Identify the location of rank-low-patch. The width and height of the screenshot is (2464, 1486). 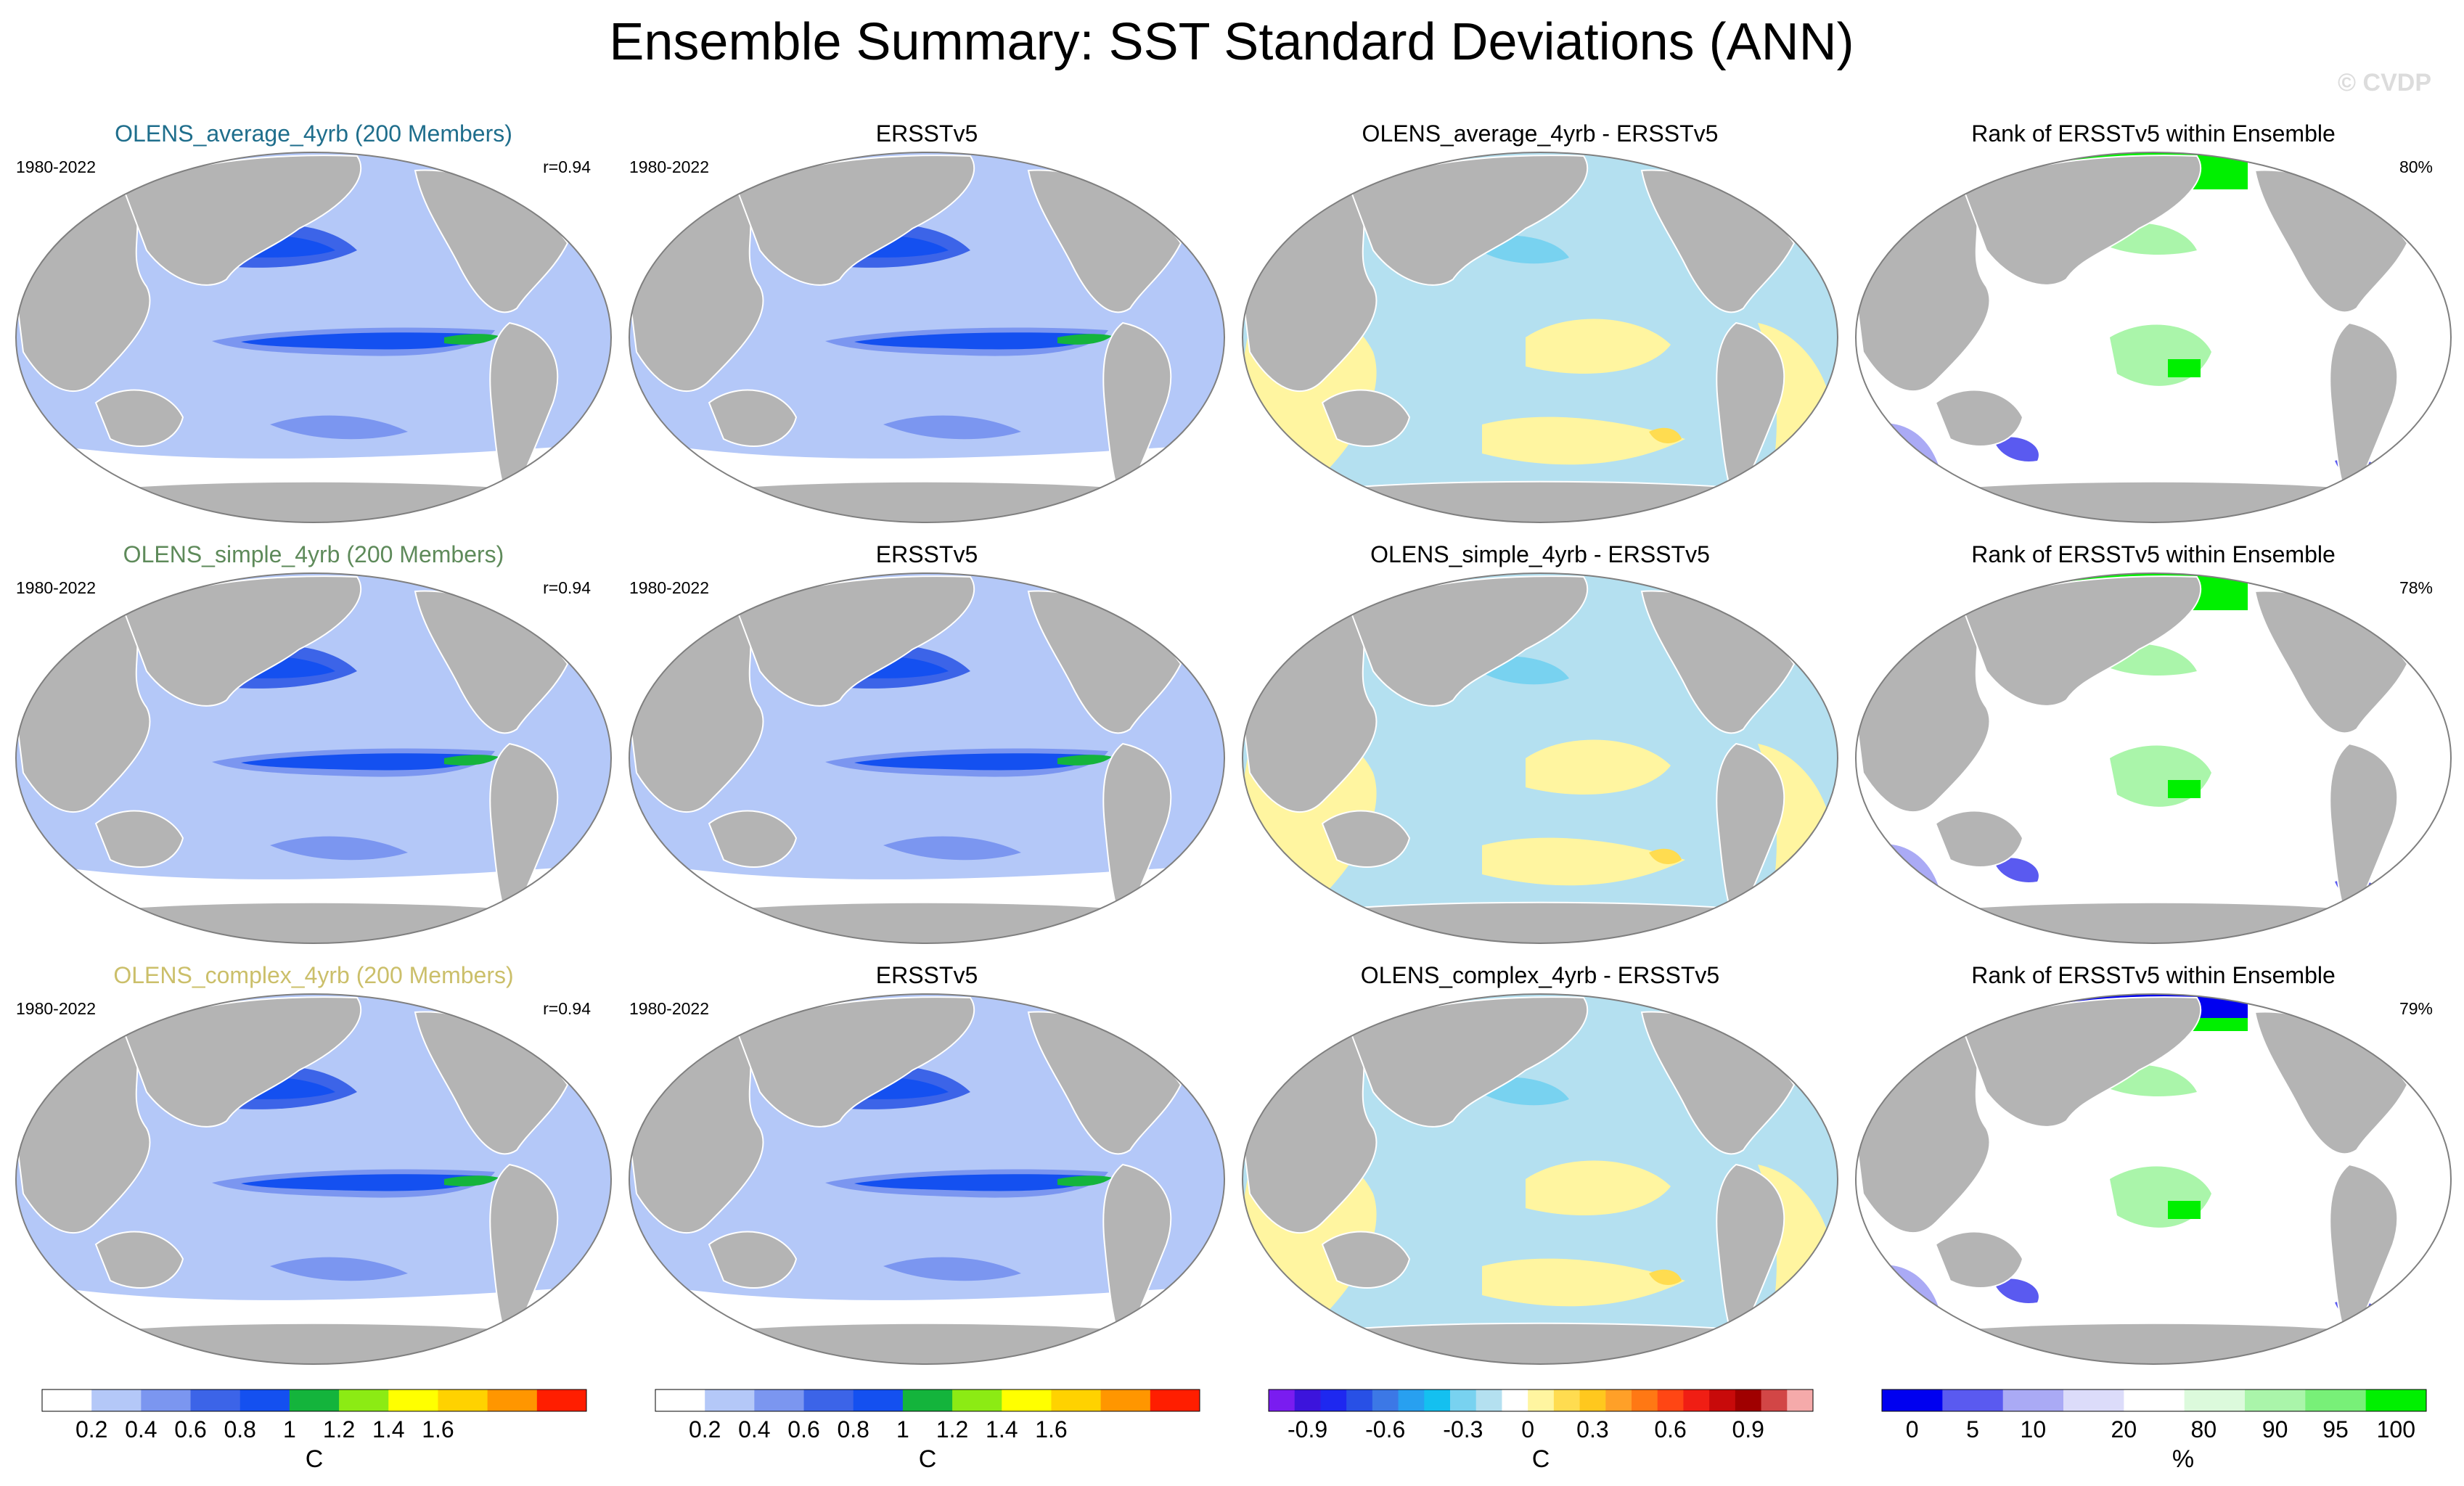
(2017, 449).